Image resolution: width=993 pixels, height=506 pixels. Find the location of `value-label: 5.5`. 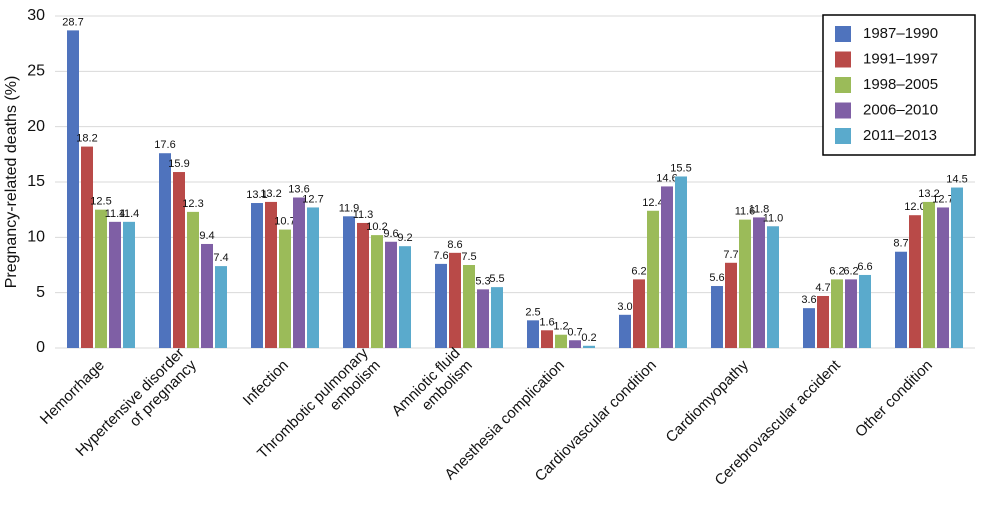

value-label: 5.5 is located at coordinates (496, 279).